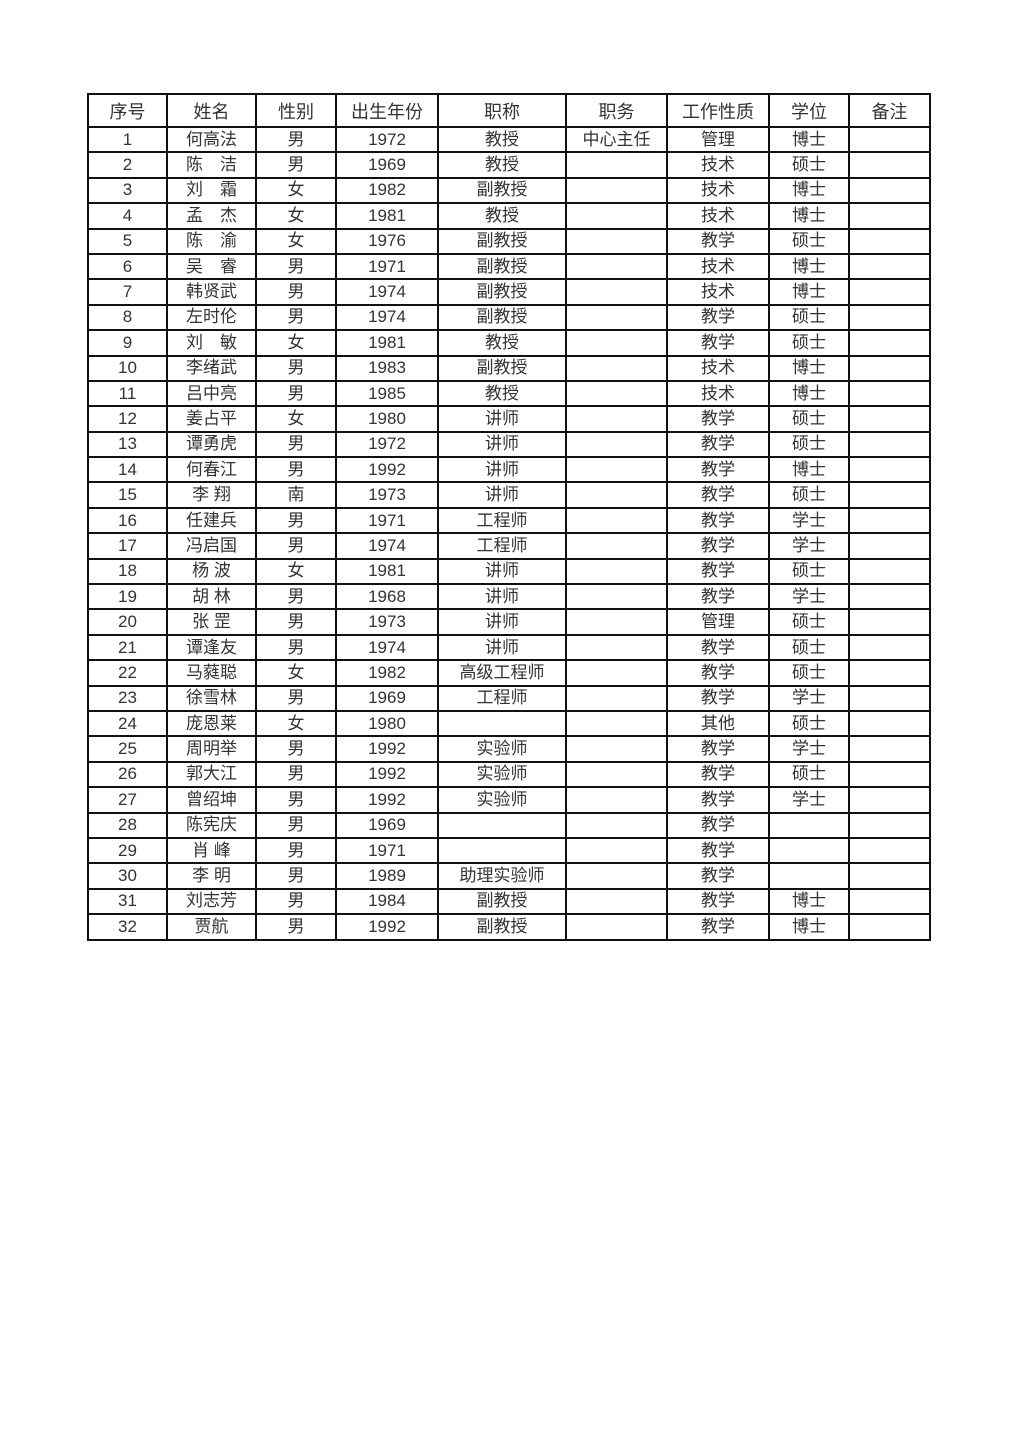 This screenshot has height=1448, width=1024. I want to click on header-birth-year: 出生年份, so click(387, 110).